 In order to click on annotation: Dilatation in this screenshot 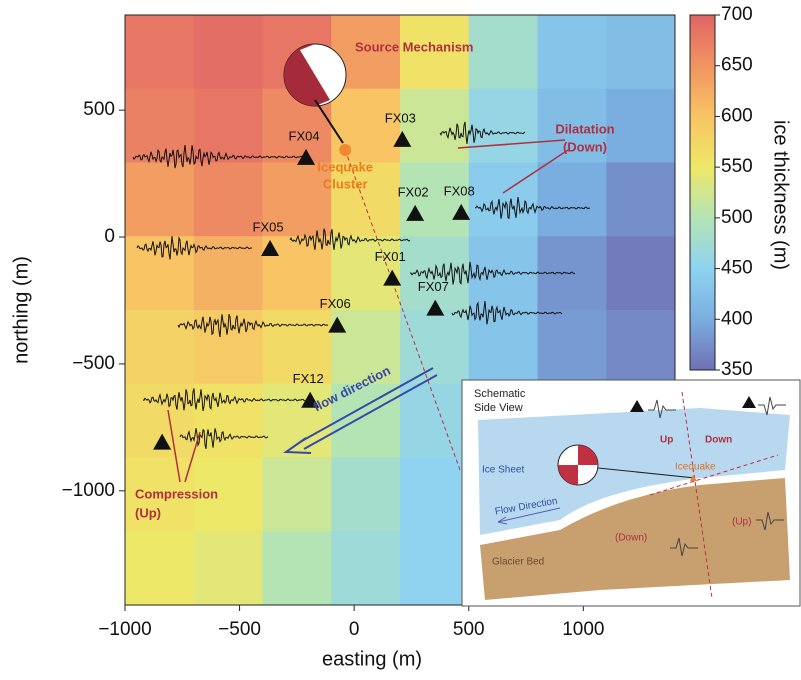, I will do `click(584, 128)`.